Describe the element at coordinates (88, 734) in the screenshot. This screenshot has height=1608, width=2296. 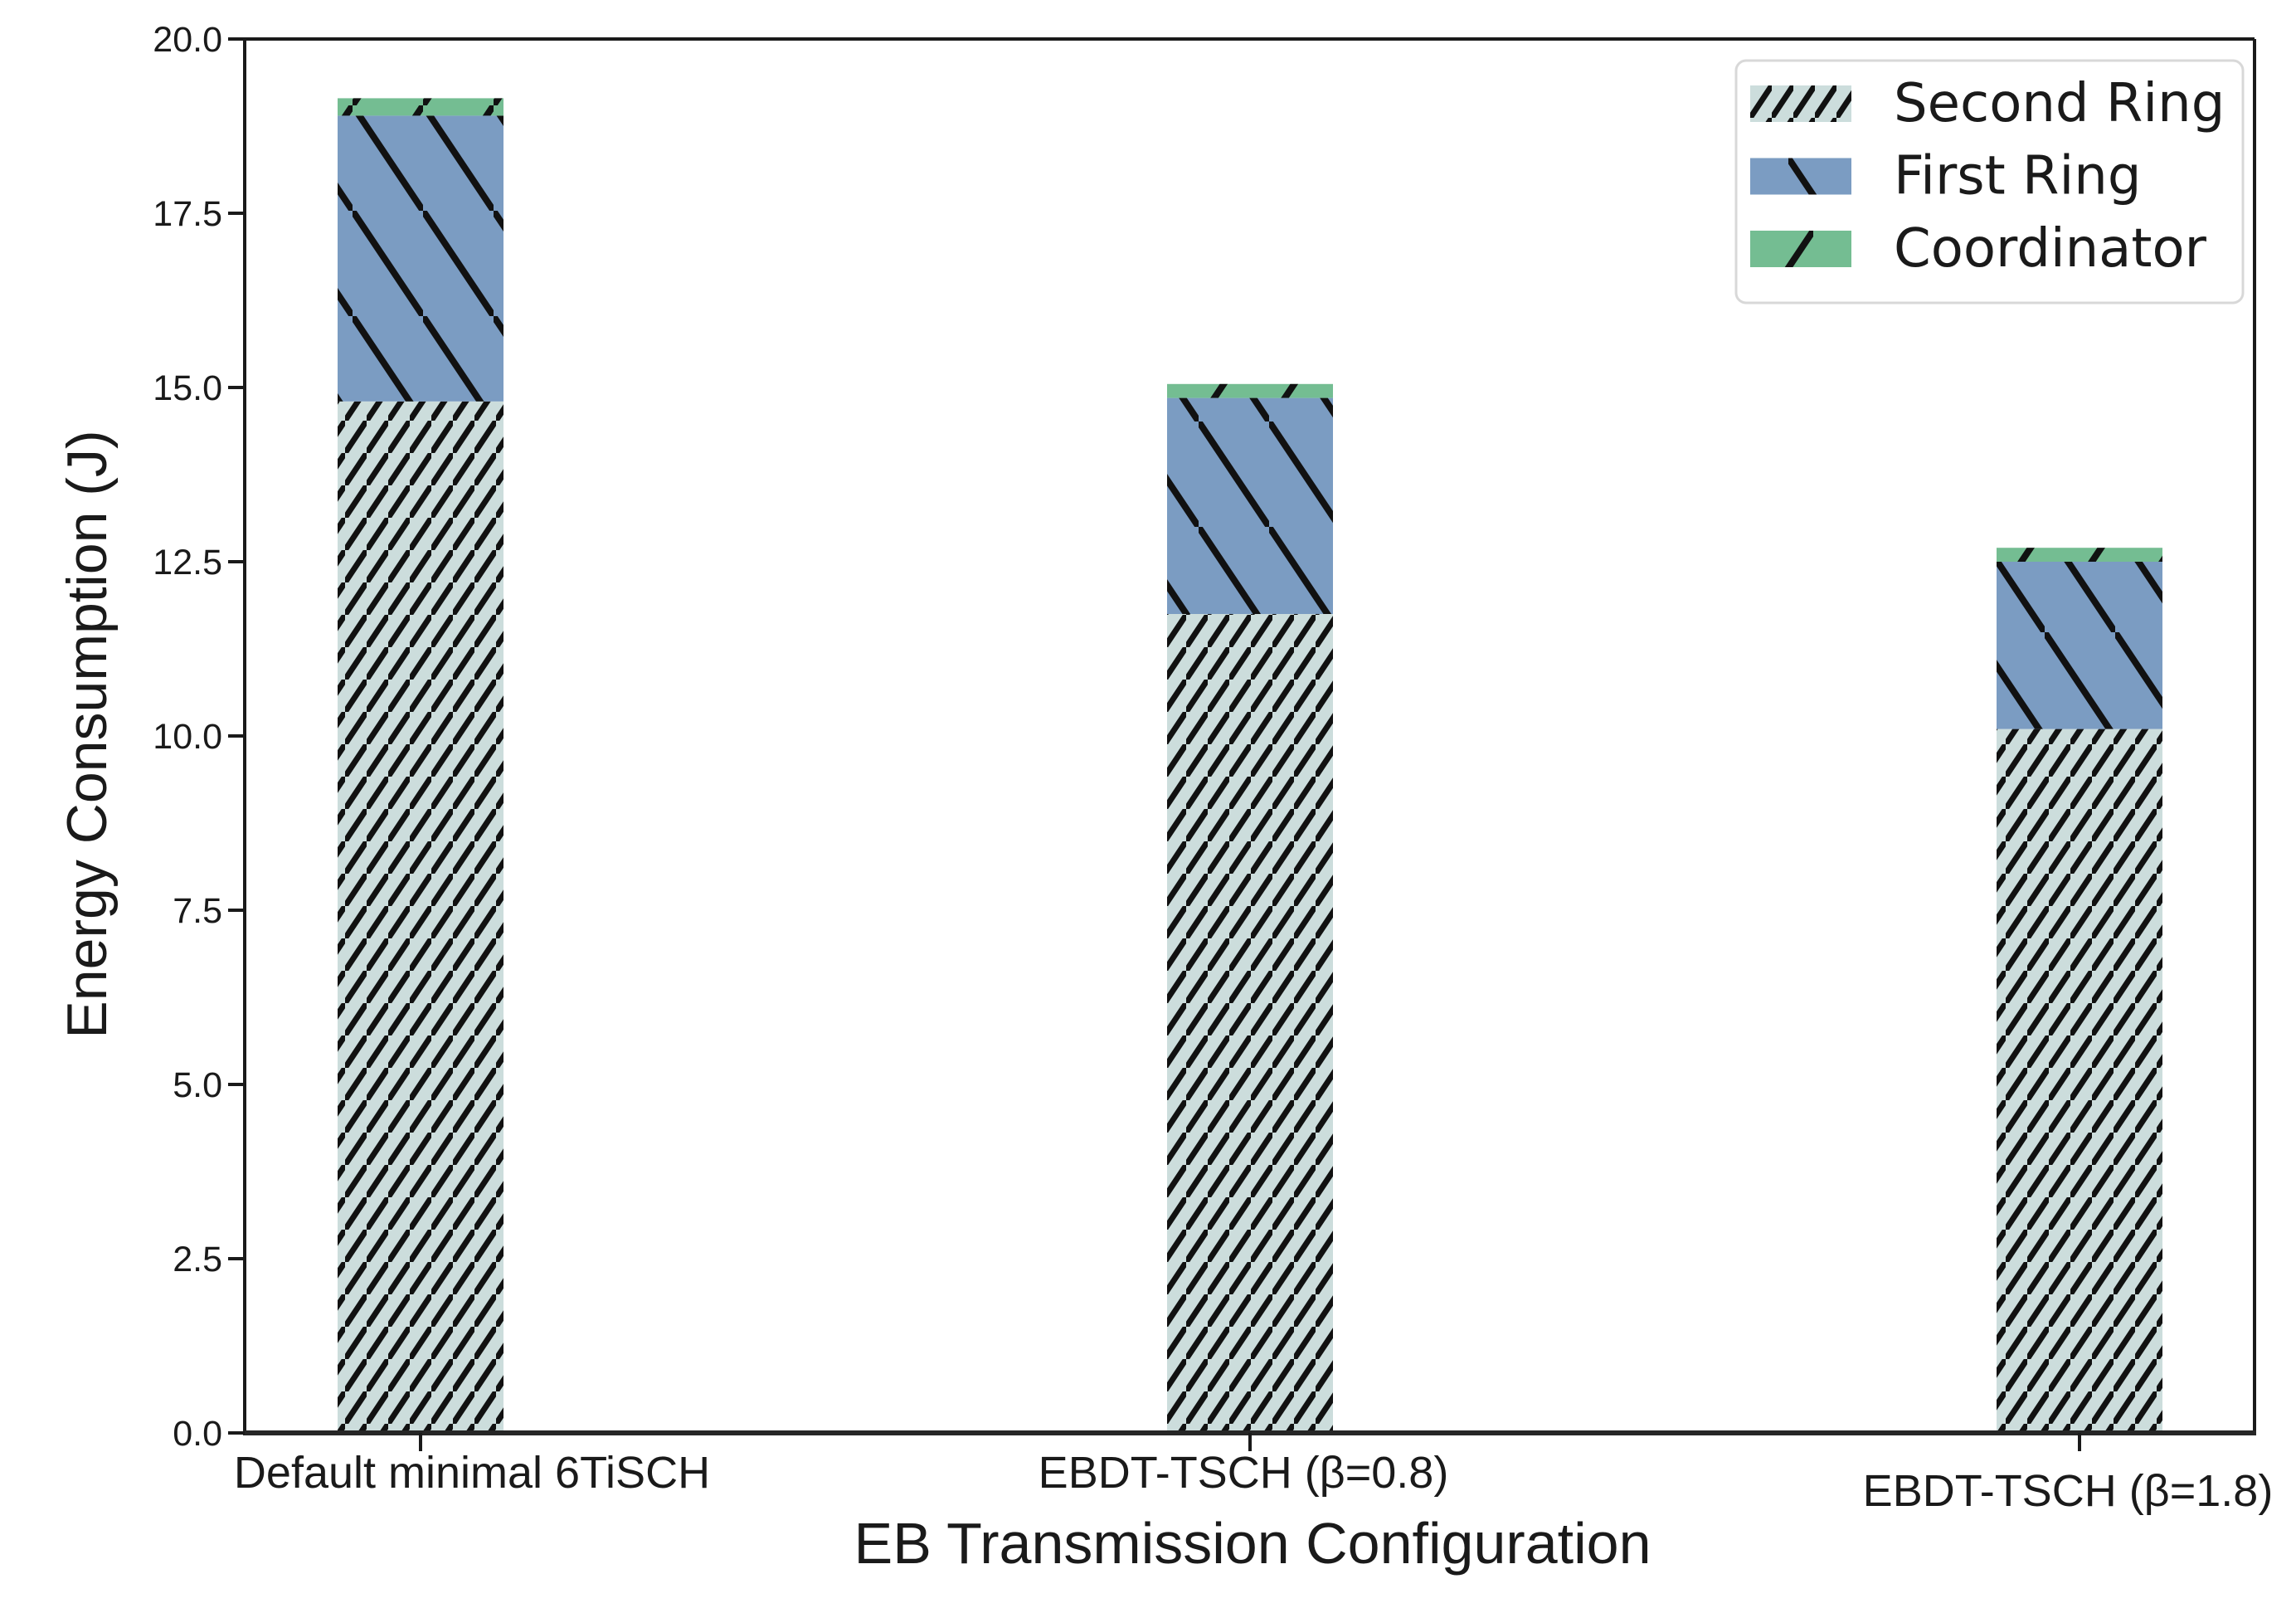
I see `y-axis-title: Energy Consumption (J)` at that location.